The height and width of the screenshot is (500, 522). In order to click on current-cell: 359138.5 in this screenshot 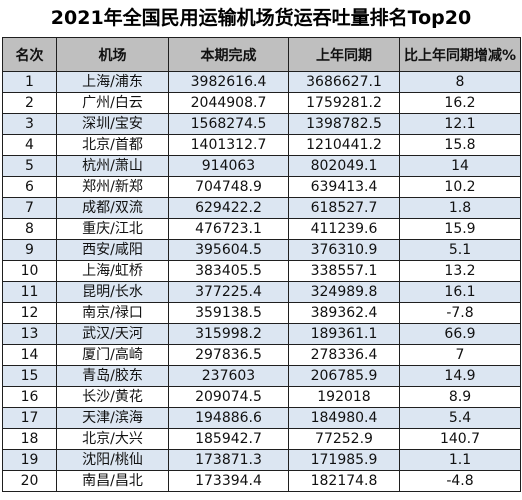, I will do `click(228, 313)`.